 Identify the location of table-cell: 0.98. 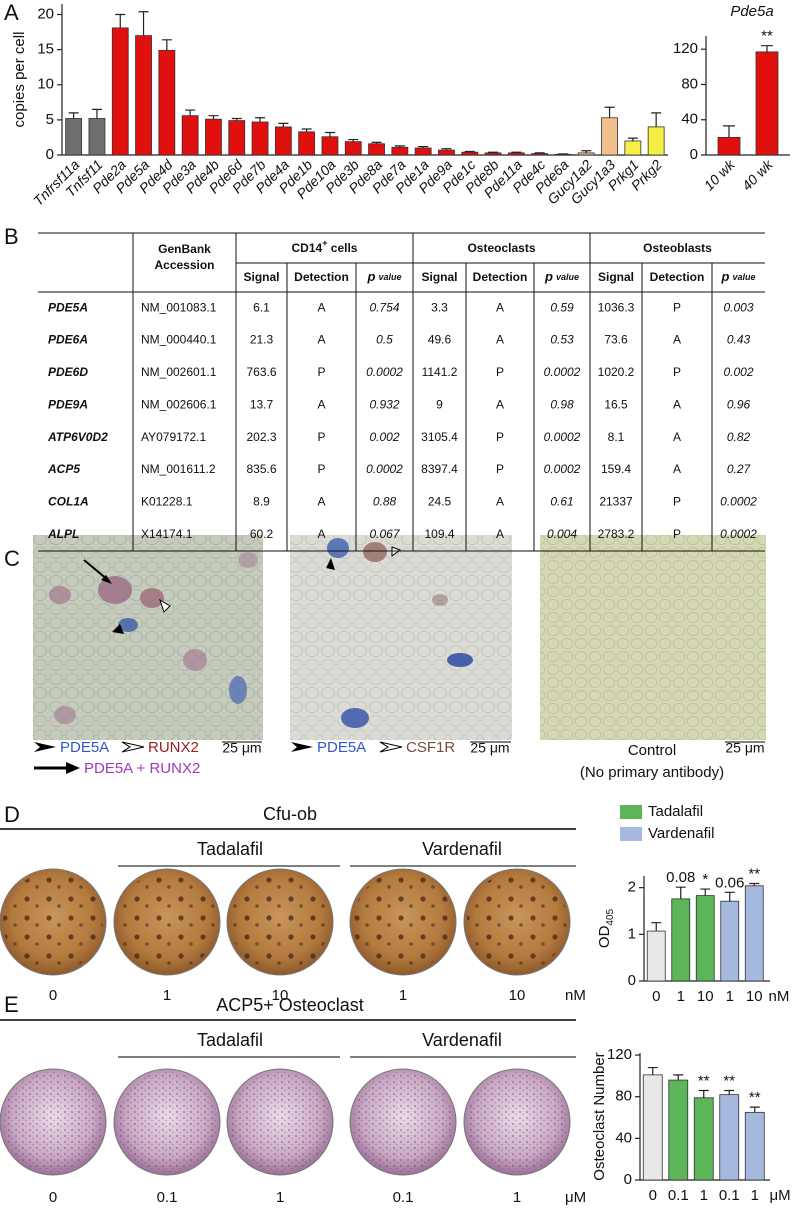
(562, 404).